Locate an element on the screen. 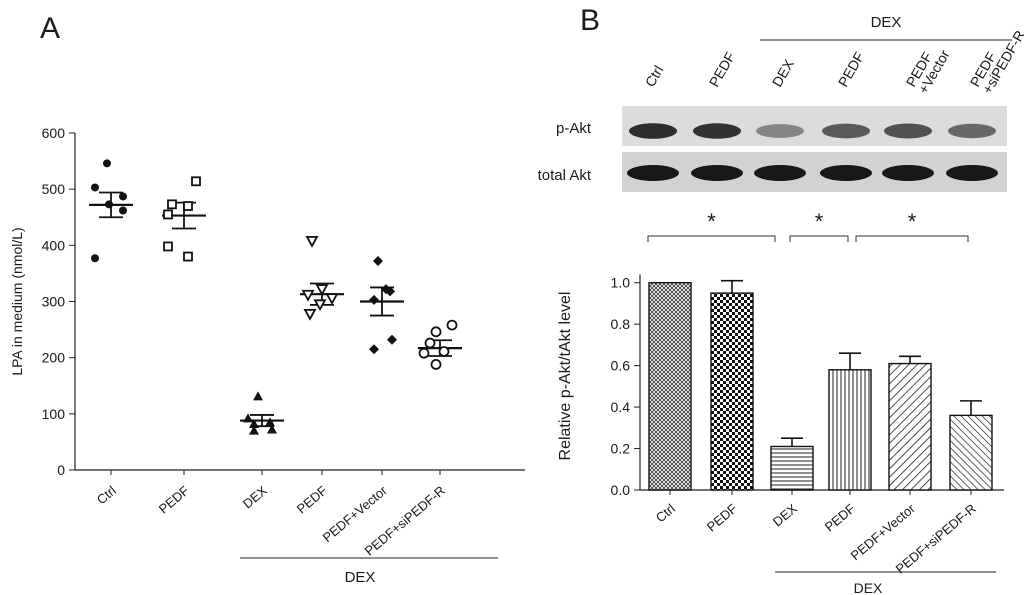  blot-lane-label: PEDF+siPEDF-R is located at coordinates (995, 59).